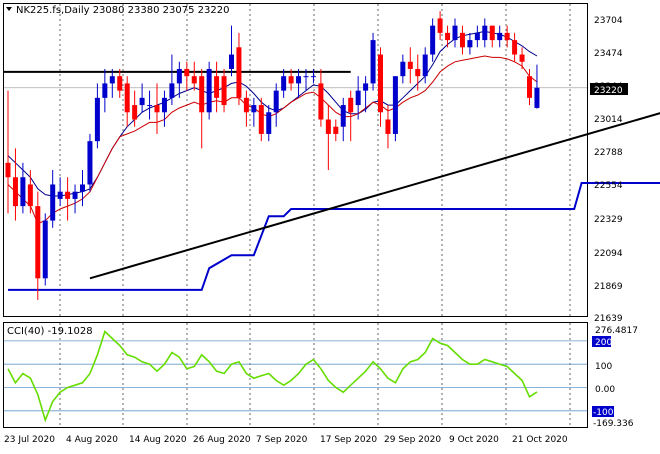 The image size is (660, 454). What do you see at coordinates (608, 54) in the screenshot?
I see `price-tick: 23474` at bounding box center [608, 54].